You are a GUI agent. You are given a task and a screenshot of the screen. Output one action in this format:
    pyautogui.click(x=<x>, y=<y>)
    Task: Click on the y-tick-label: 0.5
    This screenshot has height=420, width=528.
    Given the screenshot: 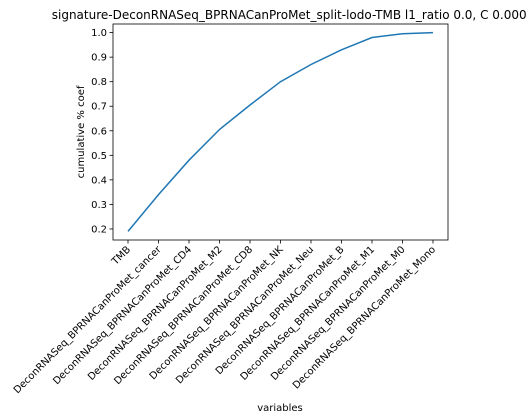 What is the action you would take?
    pyautogui.click(x=99, y=156)
    